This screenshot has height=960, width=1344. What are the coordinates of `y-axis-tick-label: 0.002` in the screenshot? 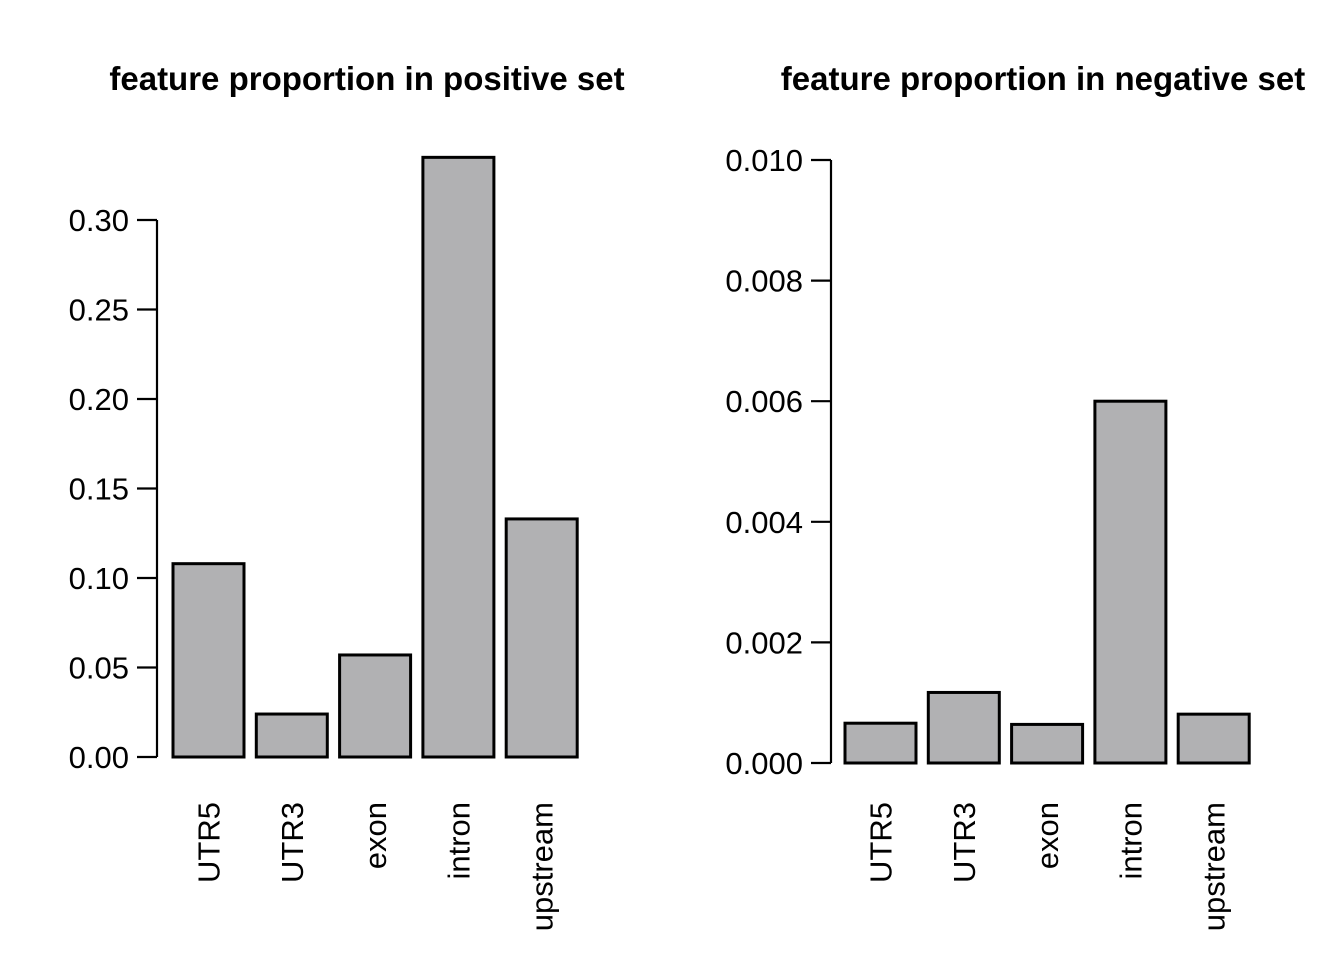 It's located at (764, 642).